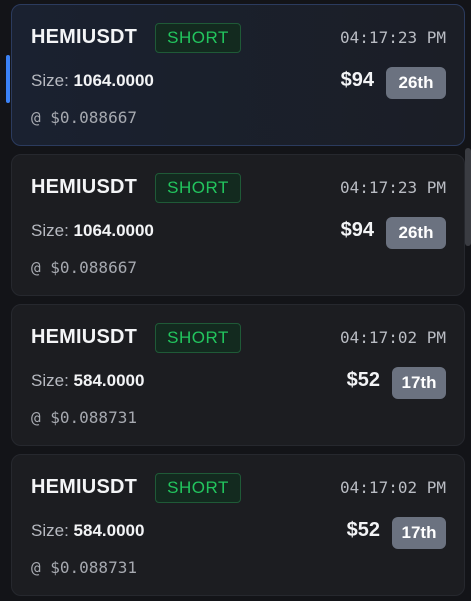 This screenshot has height=601, width=471. I want to click on selected-indicator, so click(8, 79).